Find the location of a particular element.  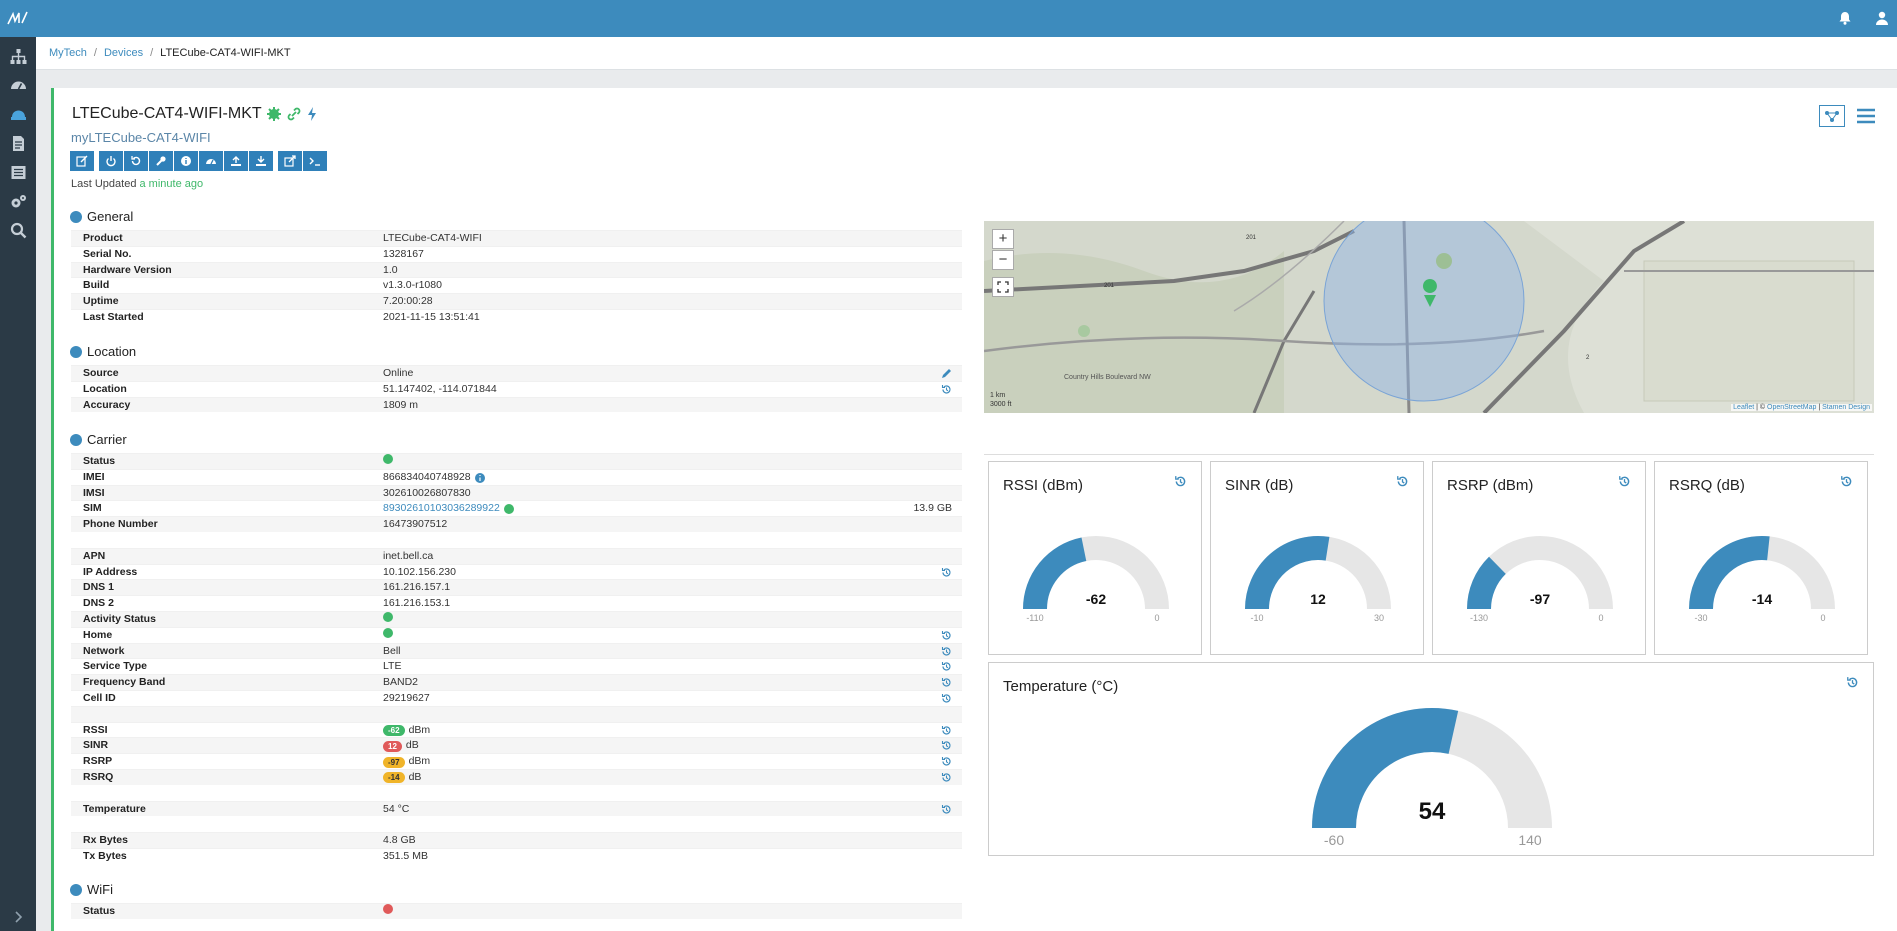

sidebar-item-hierarchy is located at coordinates (18, 56).